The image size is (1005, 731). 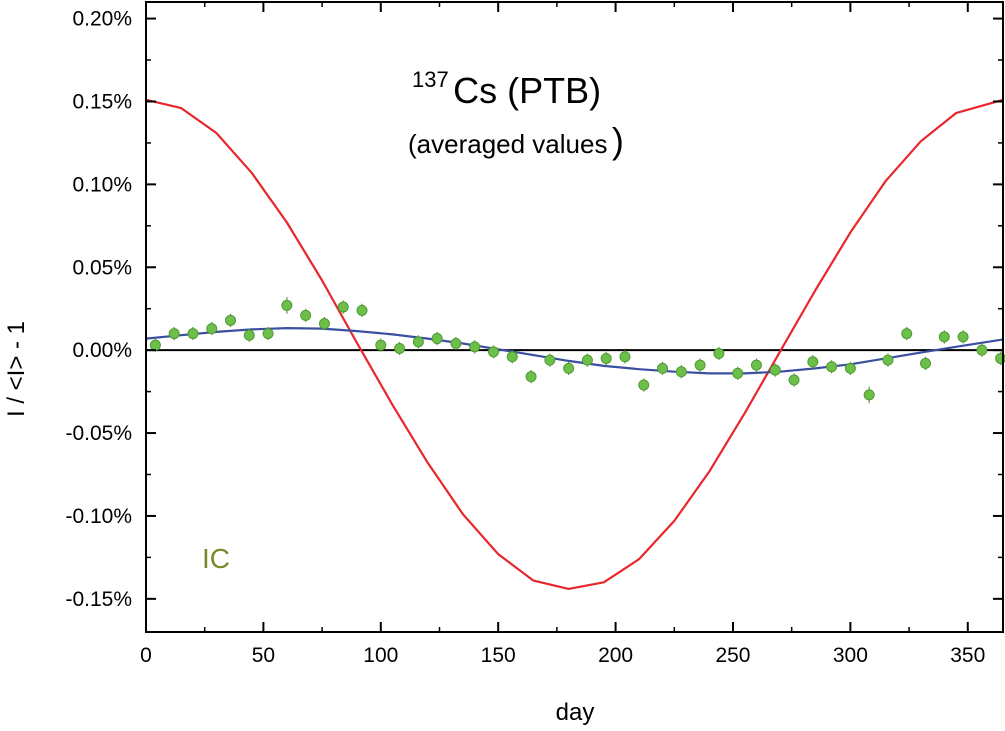 What do you see at coordinates (732, 655) in the screenshot?
I see `x-tick-label: 250` at bounding box center [732, 655].